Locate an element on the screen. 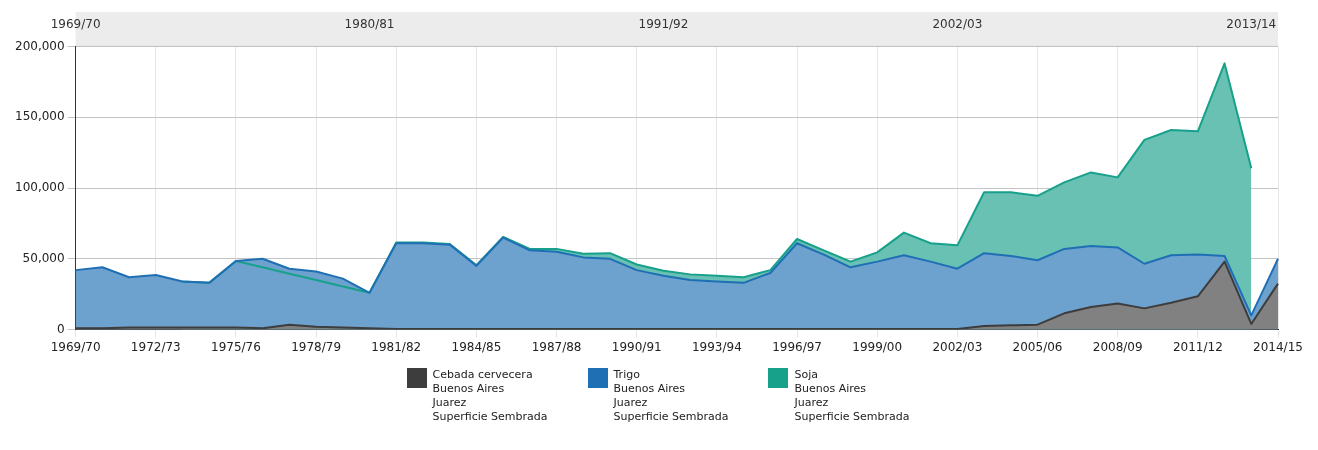  x-tick-label: 1975/76 is located at coordinates (236, 346).